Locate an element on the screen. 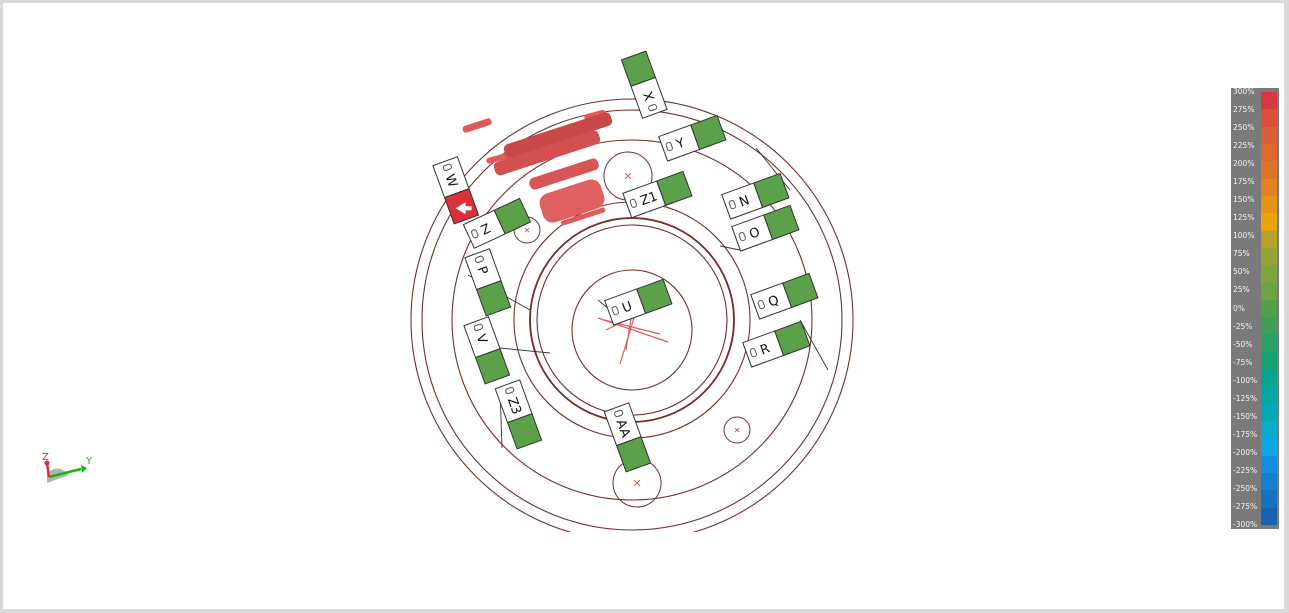 The height and width of the screenshot is (613, 1289). bolt-hole is located at coordinates (737, 430).